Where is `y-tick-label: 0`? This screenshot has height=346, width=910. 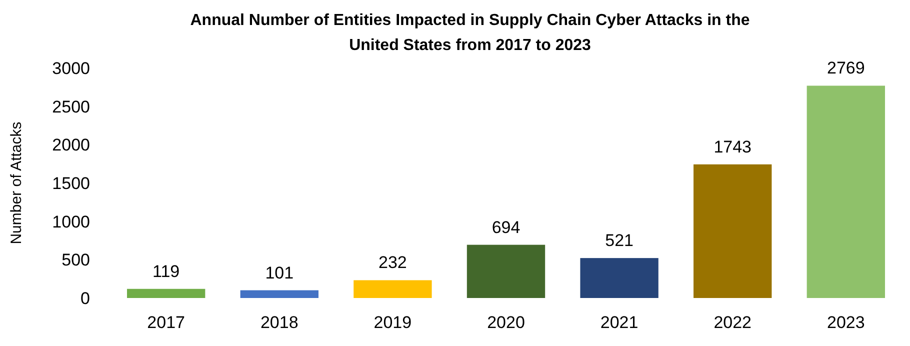 y-tick-label: 0 is located at coordinates (85, 298).